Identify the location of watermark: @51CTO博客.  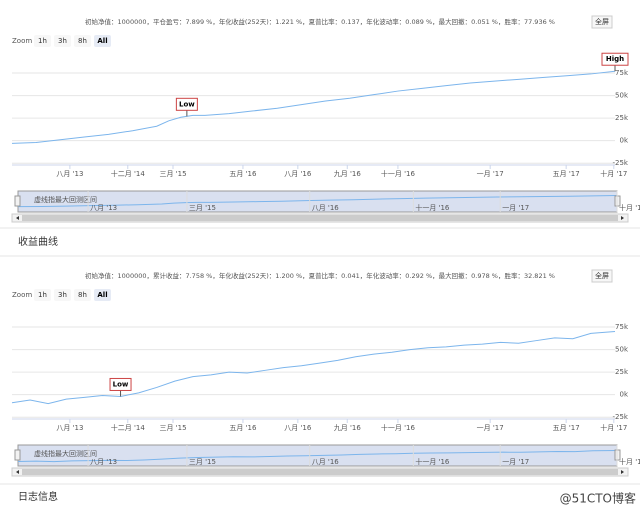
(598, 498).